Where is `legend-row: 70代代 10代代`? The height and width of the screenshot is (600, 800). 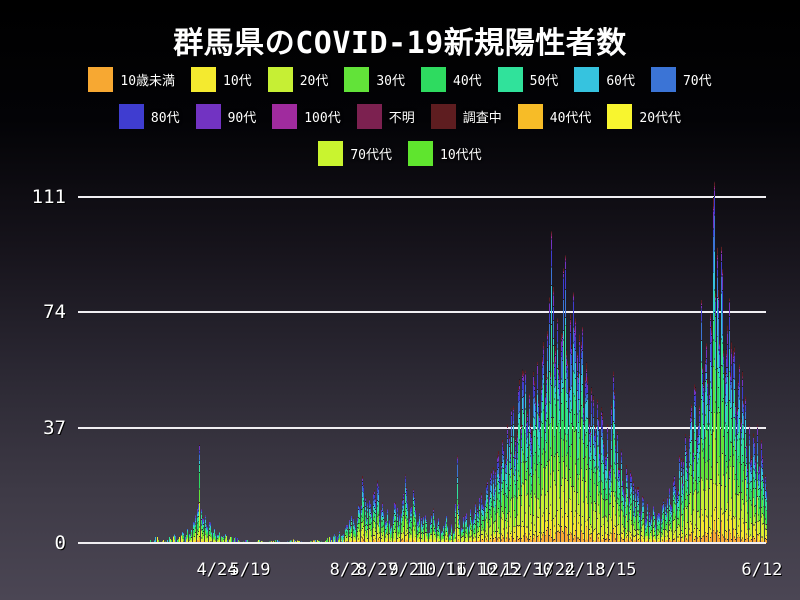
legend-row: 70代代 10代代 is located at coordinates (400, 153).